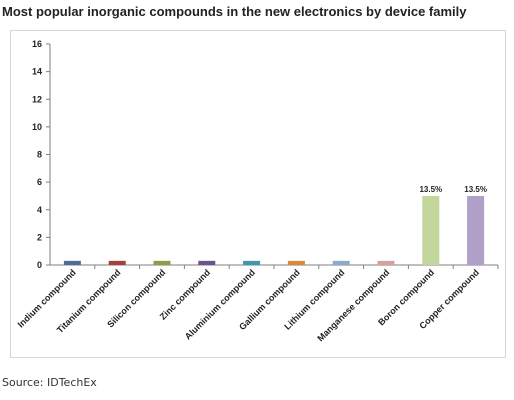  Describe the element at coordinates (39, 237) in the screenshot. I see `y-tick-label: 2` at that location.